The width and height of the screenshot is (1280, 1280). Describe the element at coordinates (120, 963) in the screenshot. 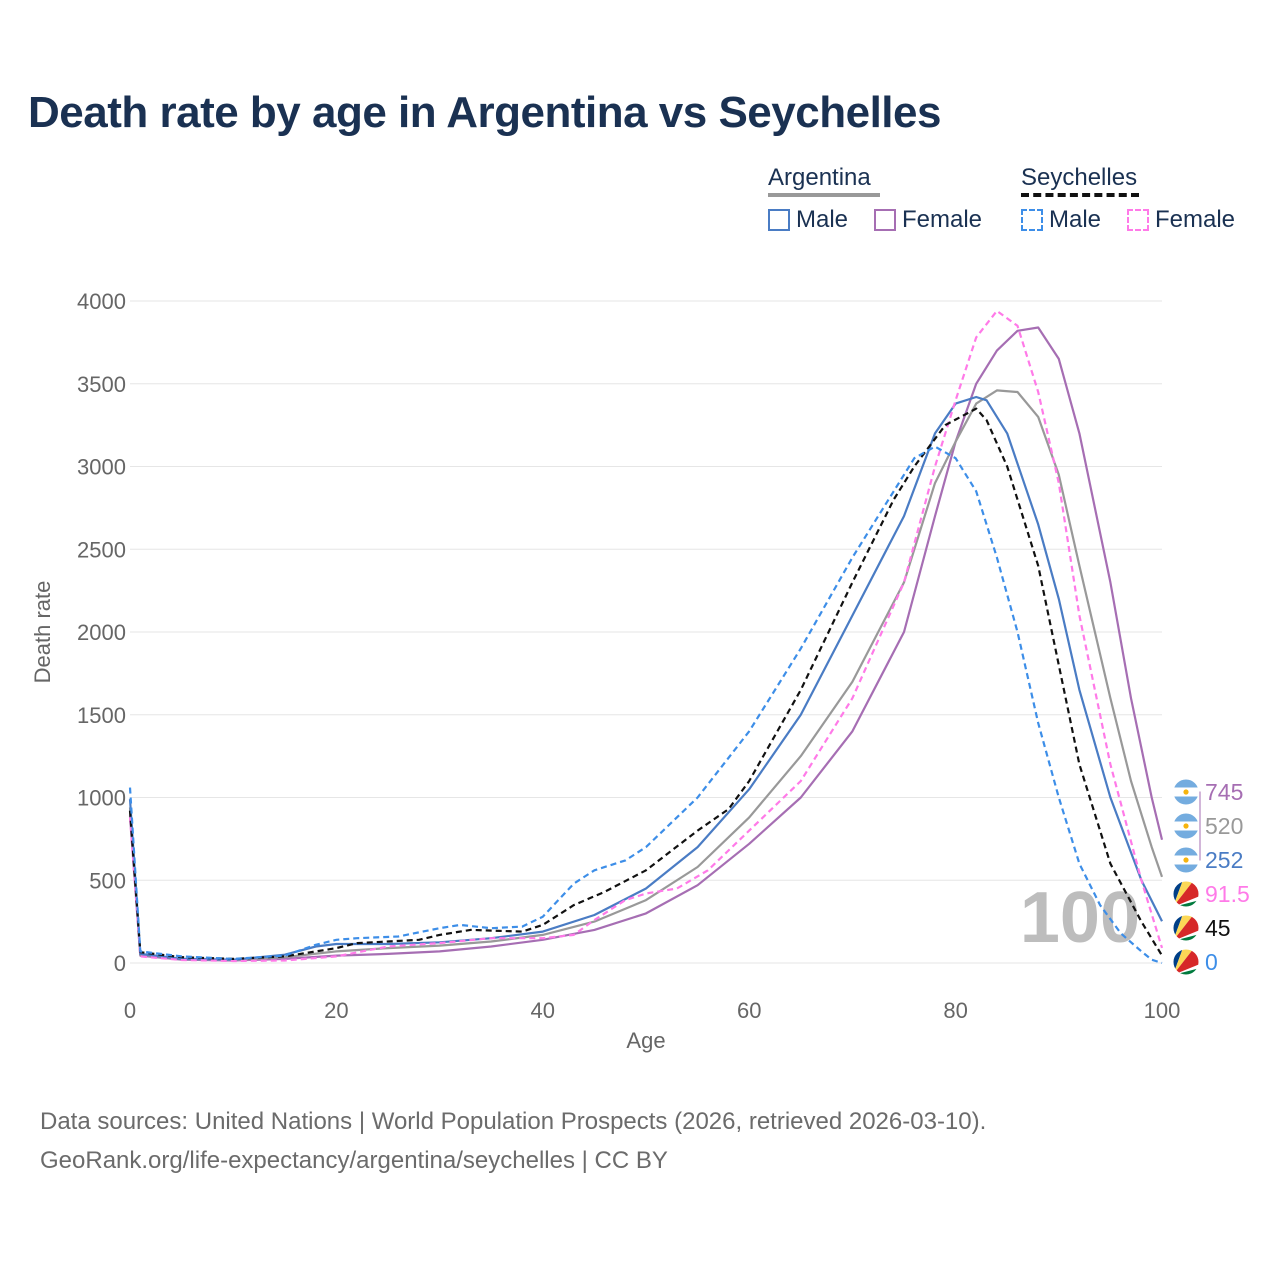

I see `y-tick-label: 0` at that location.